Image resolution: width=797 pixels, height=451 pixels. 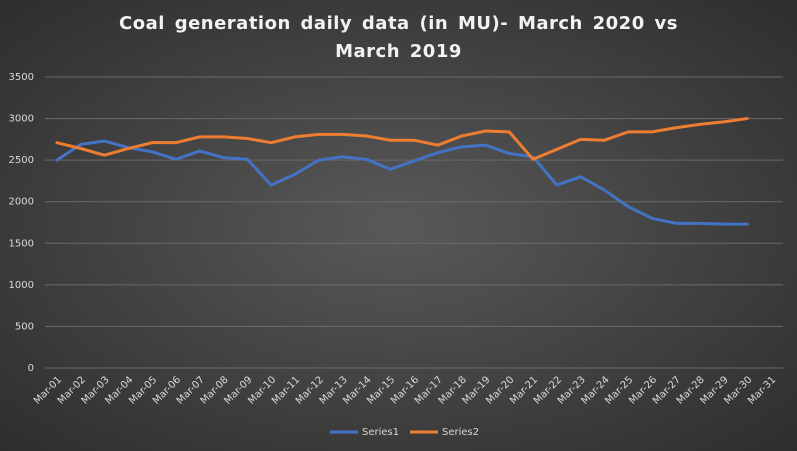 I want to click on y-tick-label: 2000, so click(x=21, y=202).